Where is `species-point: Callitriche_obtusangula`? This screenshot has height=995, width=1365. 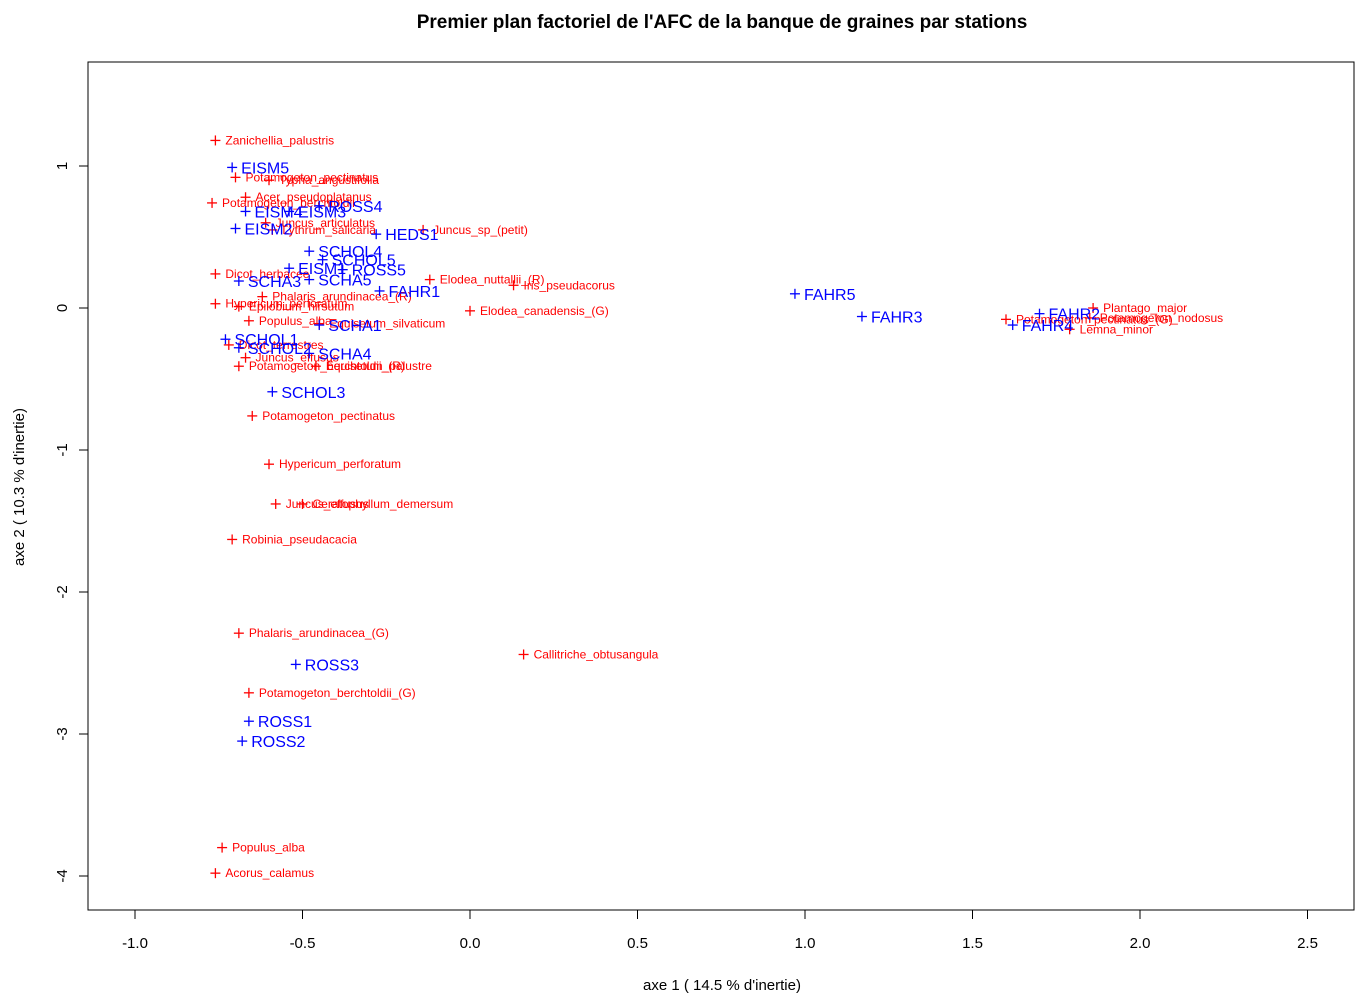 species-point: Callitriche_obtusangula is located at coordinates (588, 654).